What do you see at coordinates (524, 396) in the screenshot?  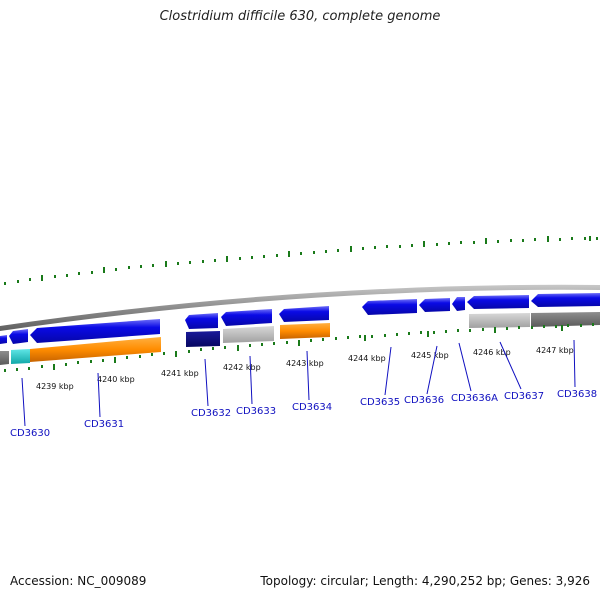 I see `gene-label-cd3637: CD3637` at bounding box center [524, 396].